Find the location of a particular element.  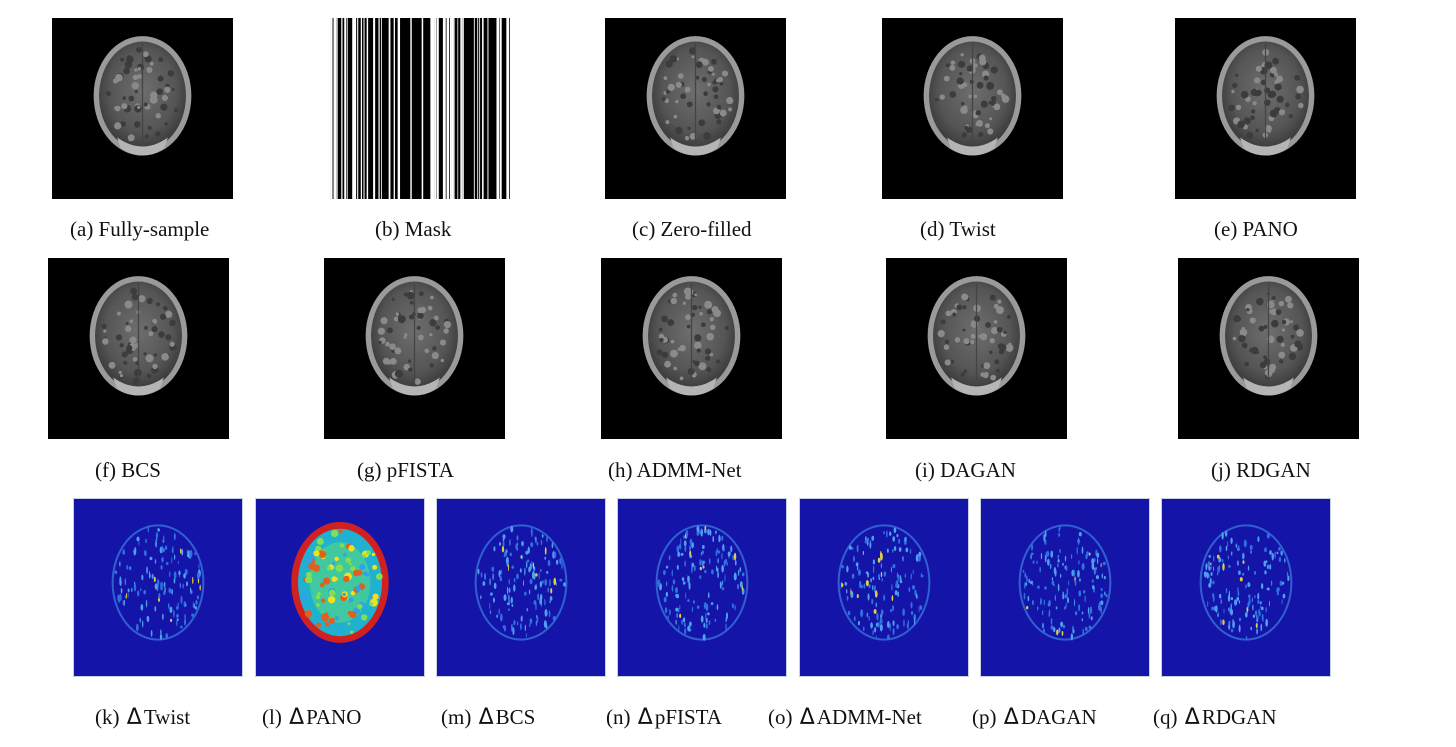

undersampling-mask is located at coordinates (419, 108).